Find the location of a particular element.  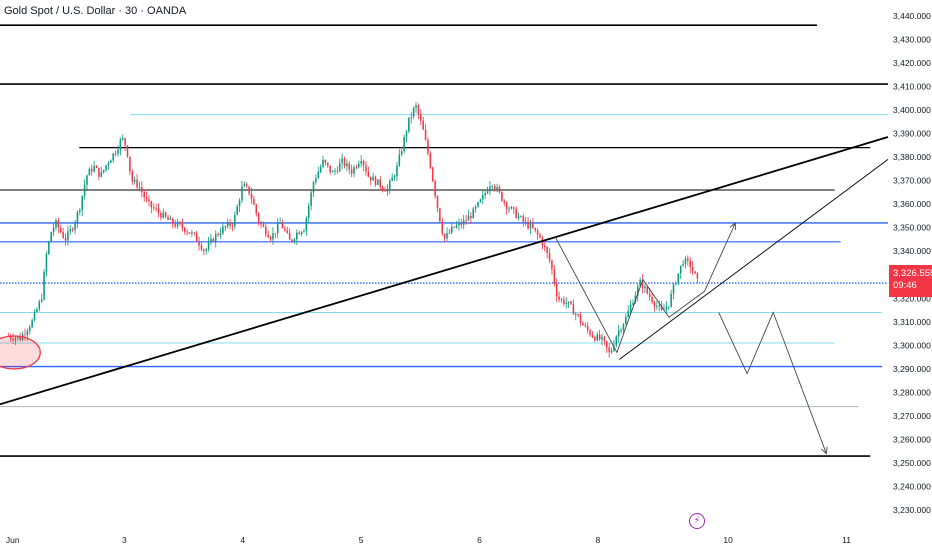

lightning-bolt-icon: ⚡ is located at coordinates (697, 521).